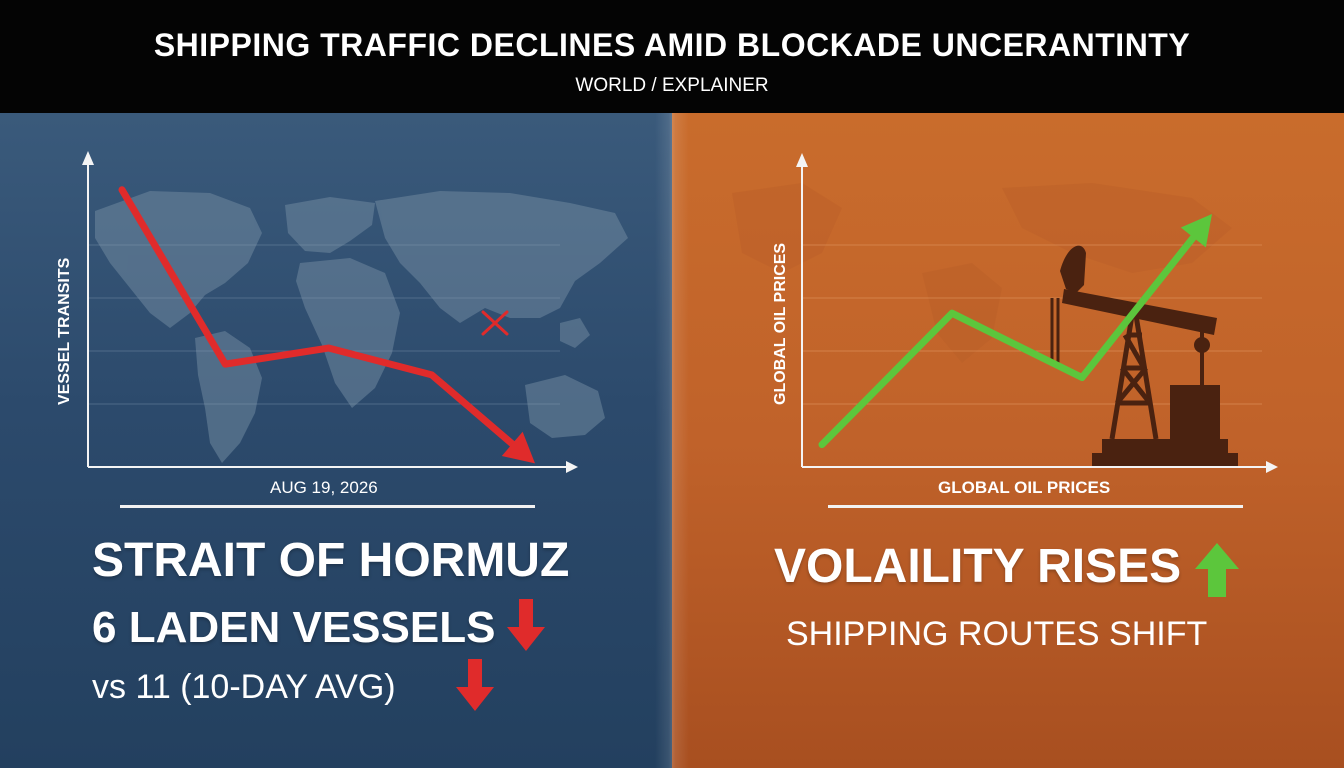  Describe the element at coordinates (318, 318) in the screenshot. I see `vessel-transits-line` at that location.